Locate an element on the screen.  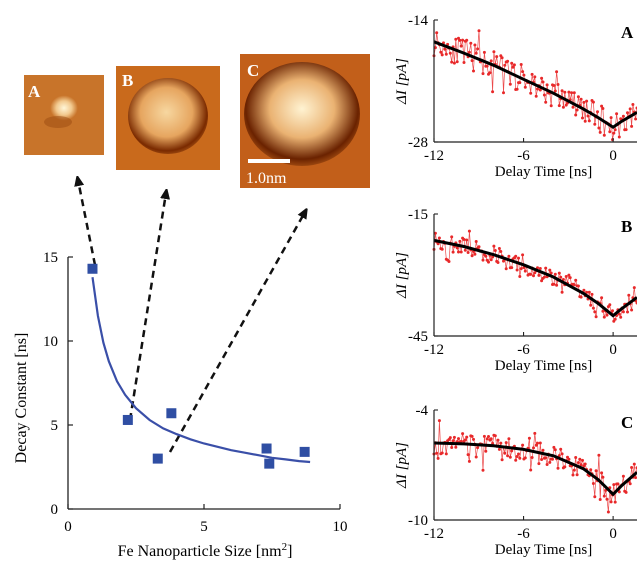
scatter-x-tick-label: 5 is located at coordinates (204, 527).